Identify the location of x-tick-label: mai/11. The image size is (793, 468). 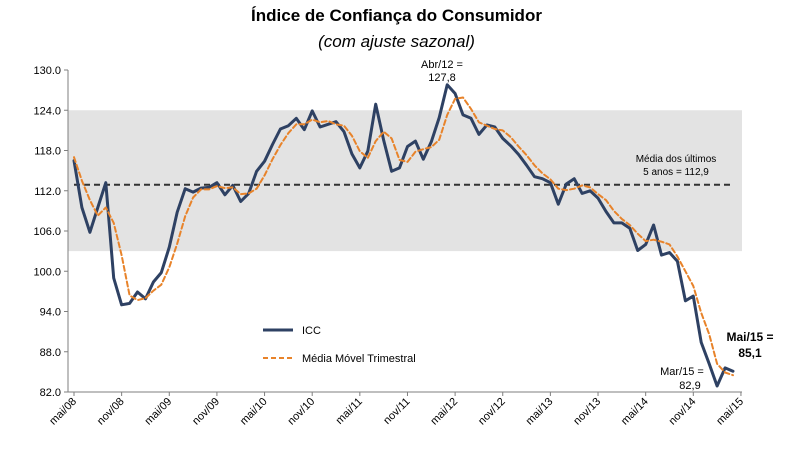
(349, 411).